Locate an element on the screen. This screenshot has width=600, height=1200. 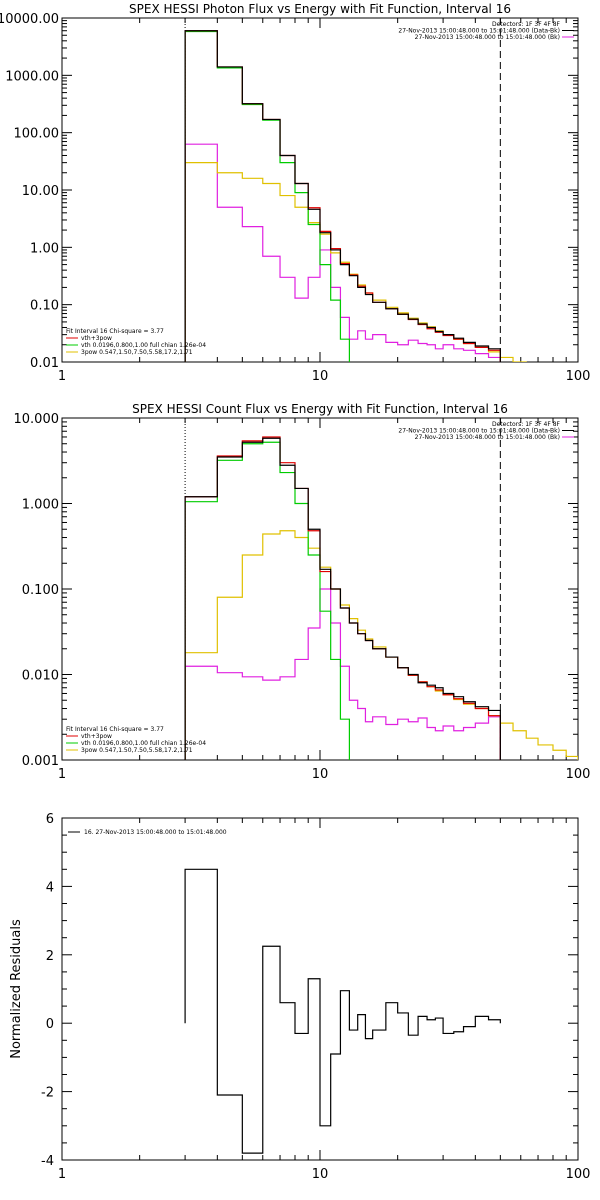
y-tick-label: 0.001 is located at coordinates (40, 761).